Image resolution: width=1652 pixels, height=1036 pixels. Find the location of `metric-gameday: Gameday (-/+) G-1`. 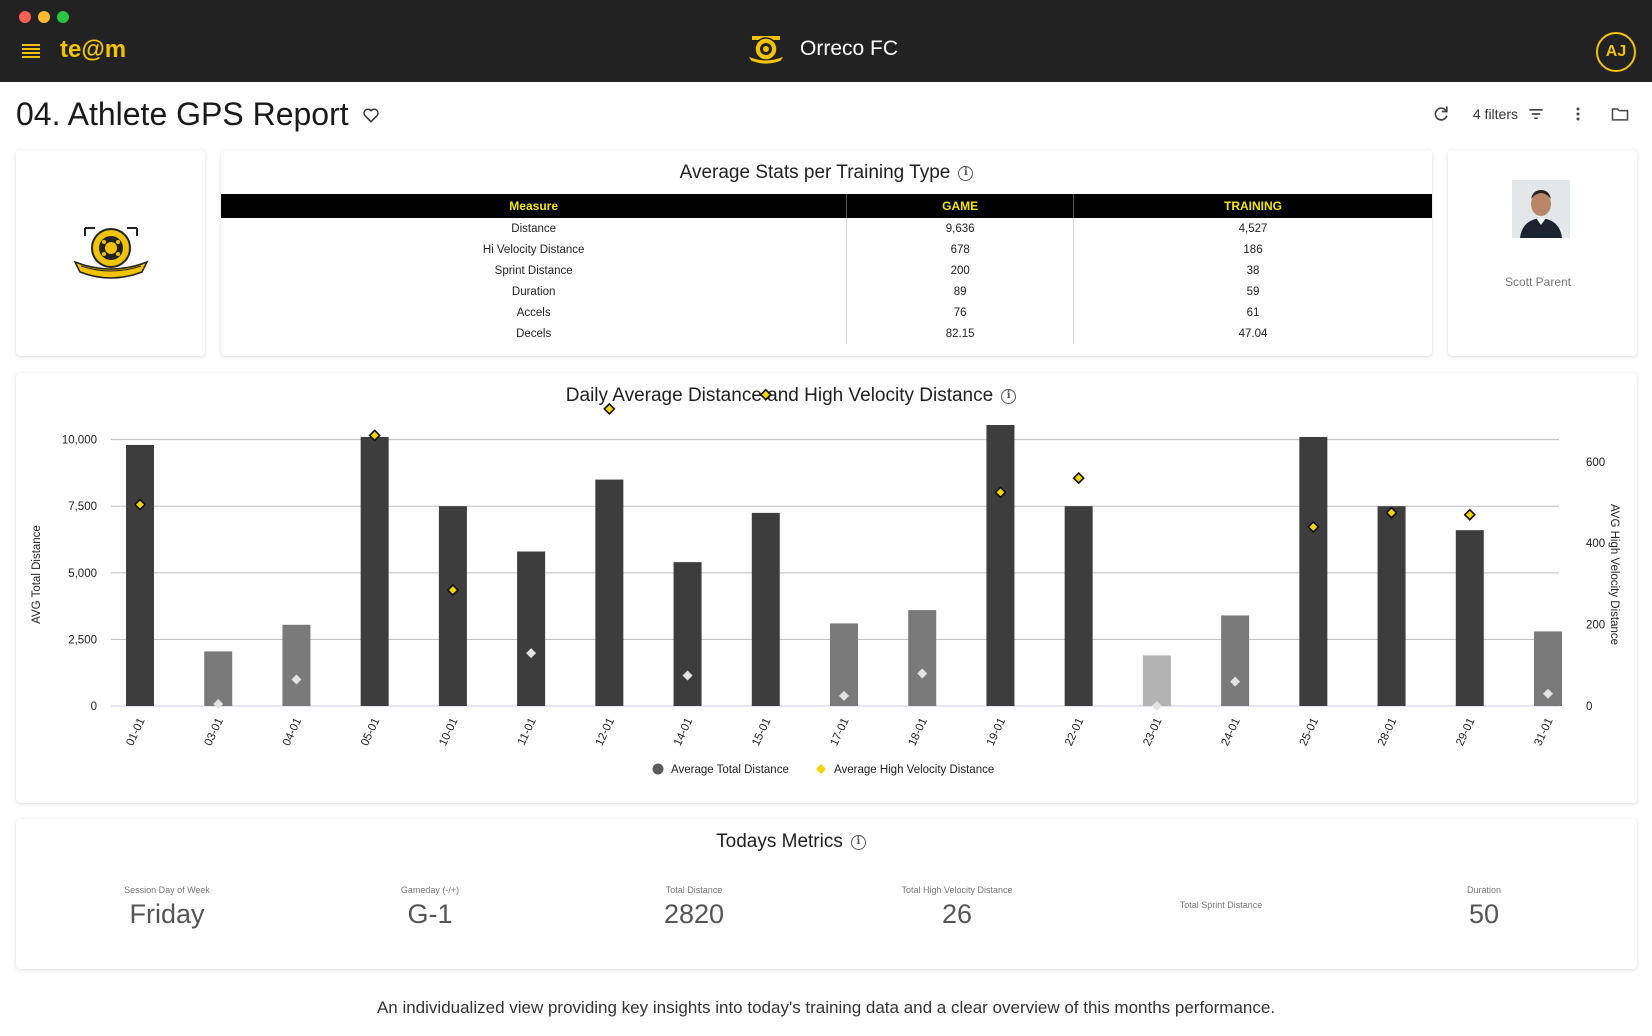

metric-gameday: Gameday (-/+) G-1 is located at coordinates (430, 907).